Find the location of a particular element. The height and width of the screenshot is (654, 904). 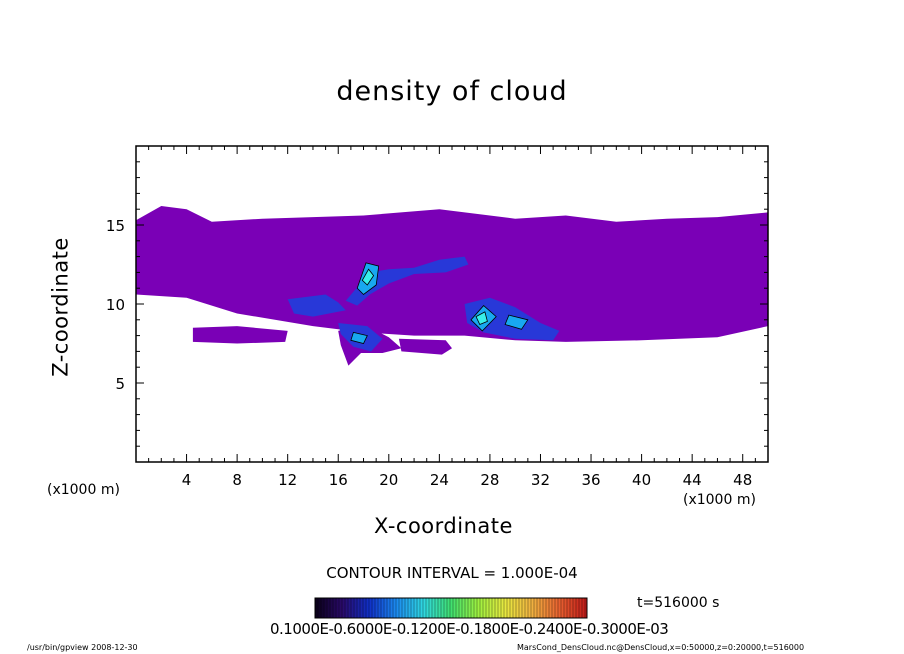

footer-program: /usr/bin/gpview 2008-12-30 is located at coordinates (82, 647).